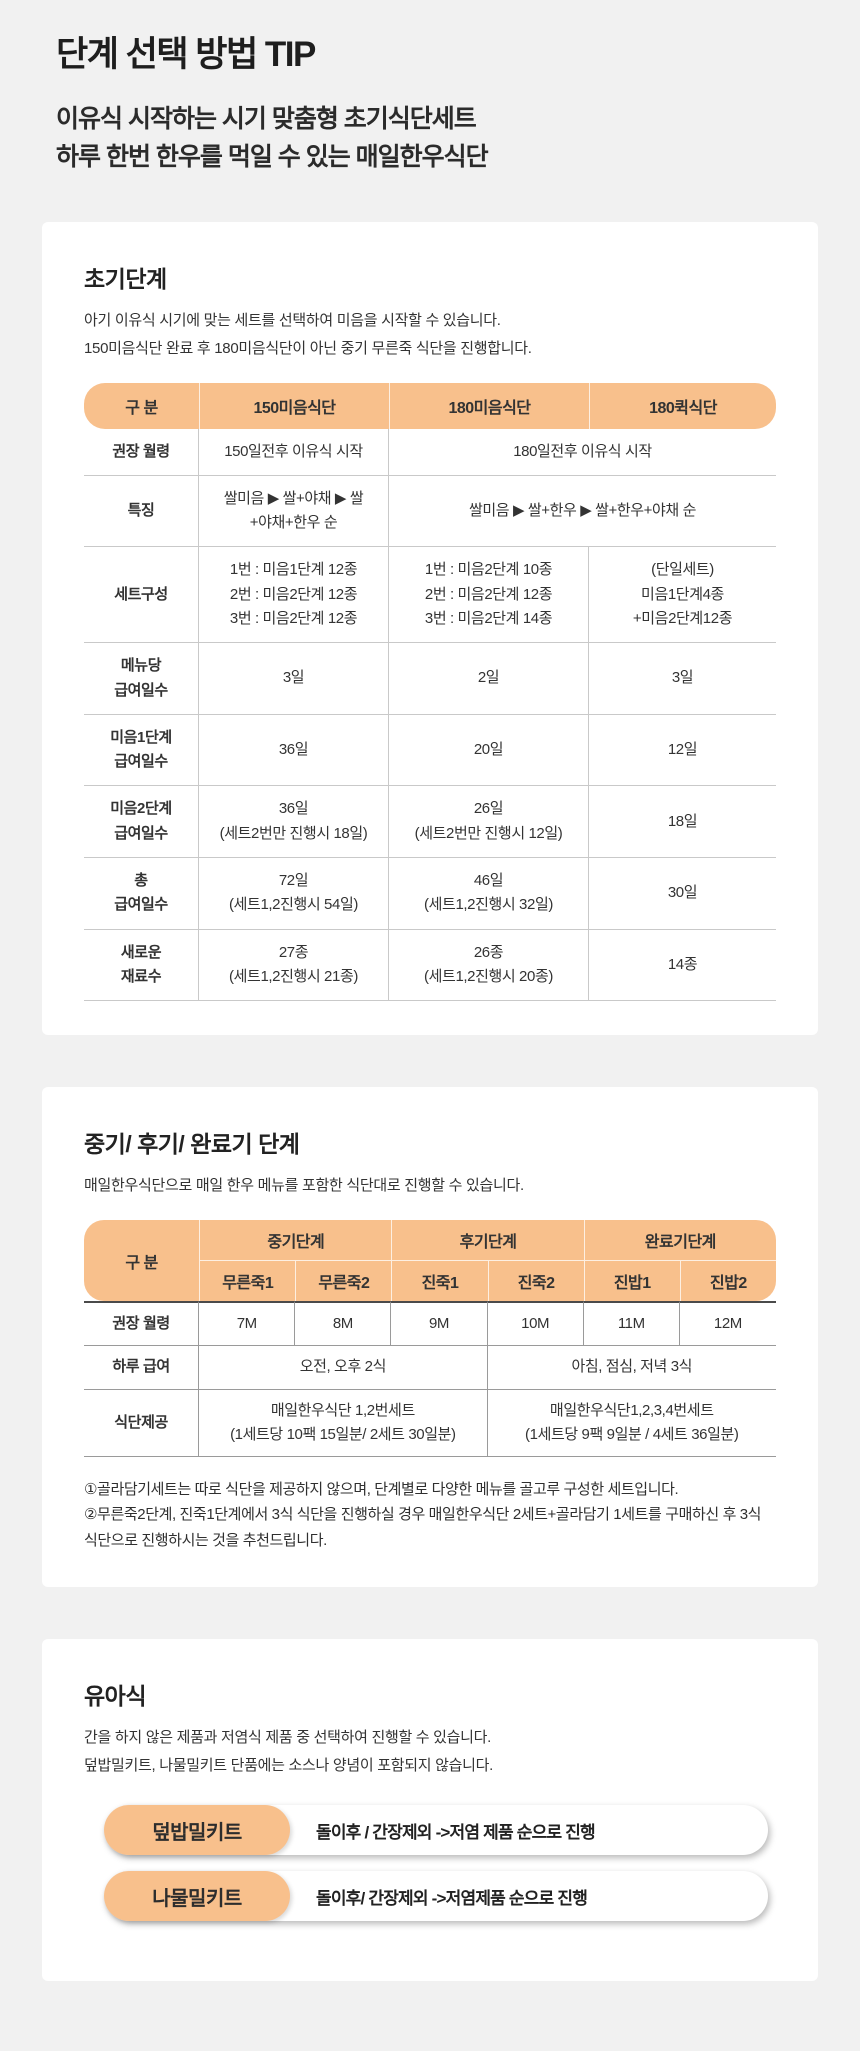  Describe the element at coordinates (727, 1280) in the screenshot. I see `col-header-rice-2: 진밥2` at that location.